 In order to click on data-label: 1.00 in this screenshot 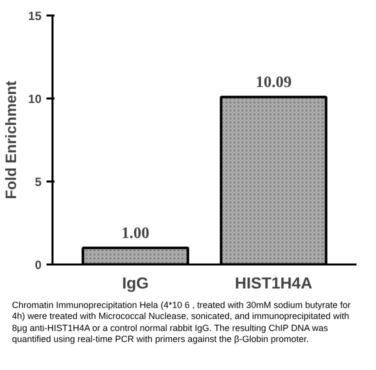, I will do `click(135, 233)`.